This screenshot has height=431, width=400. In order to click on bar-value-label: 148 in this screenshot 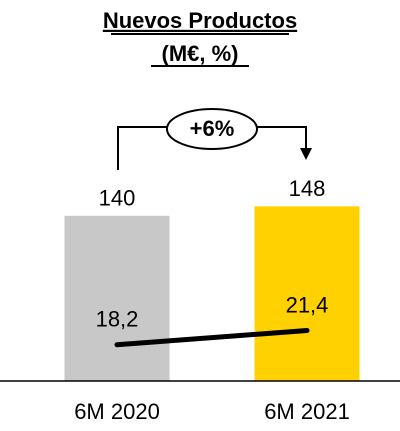, I will do `click(307, 188)`.